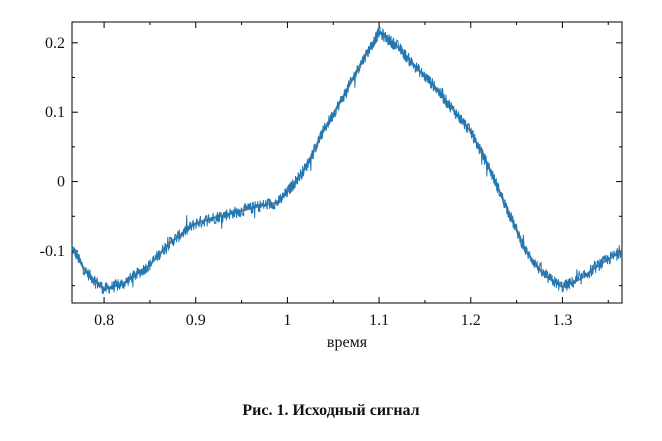 Image resolution: width=662 pixels, height=441 pixels. What do you see at coordinates (471, 320) in the screenshot?
I see `x-tick-label: 1.2` at bounding box center [471, 320].